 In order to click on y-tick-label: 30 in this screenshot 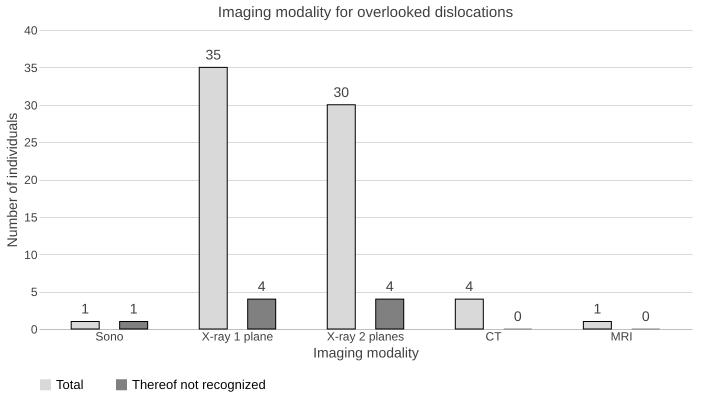, I will do `click(31, 105)`.